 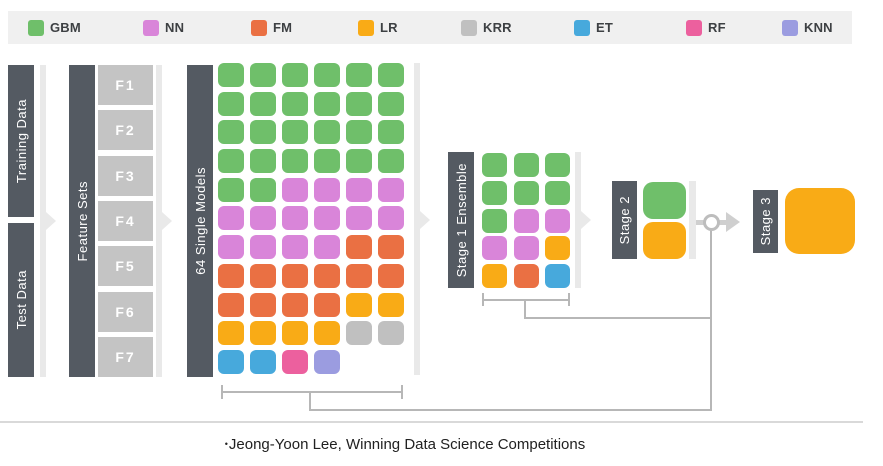 I want to click on feature-set-list: F1 F2 F3 F4 F5 F6 F7, so click(x=125, y=221).